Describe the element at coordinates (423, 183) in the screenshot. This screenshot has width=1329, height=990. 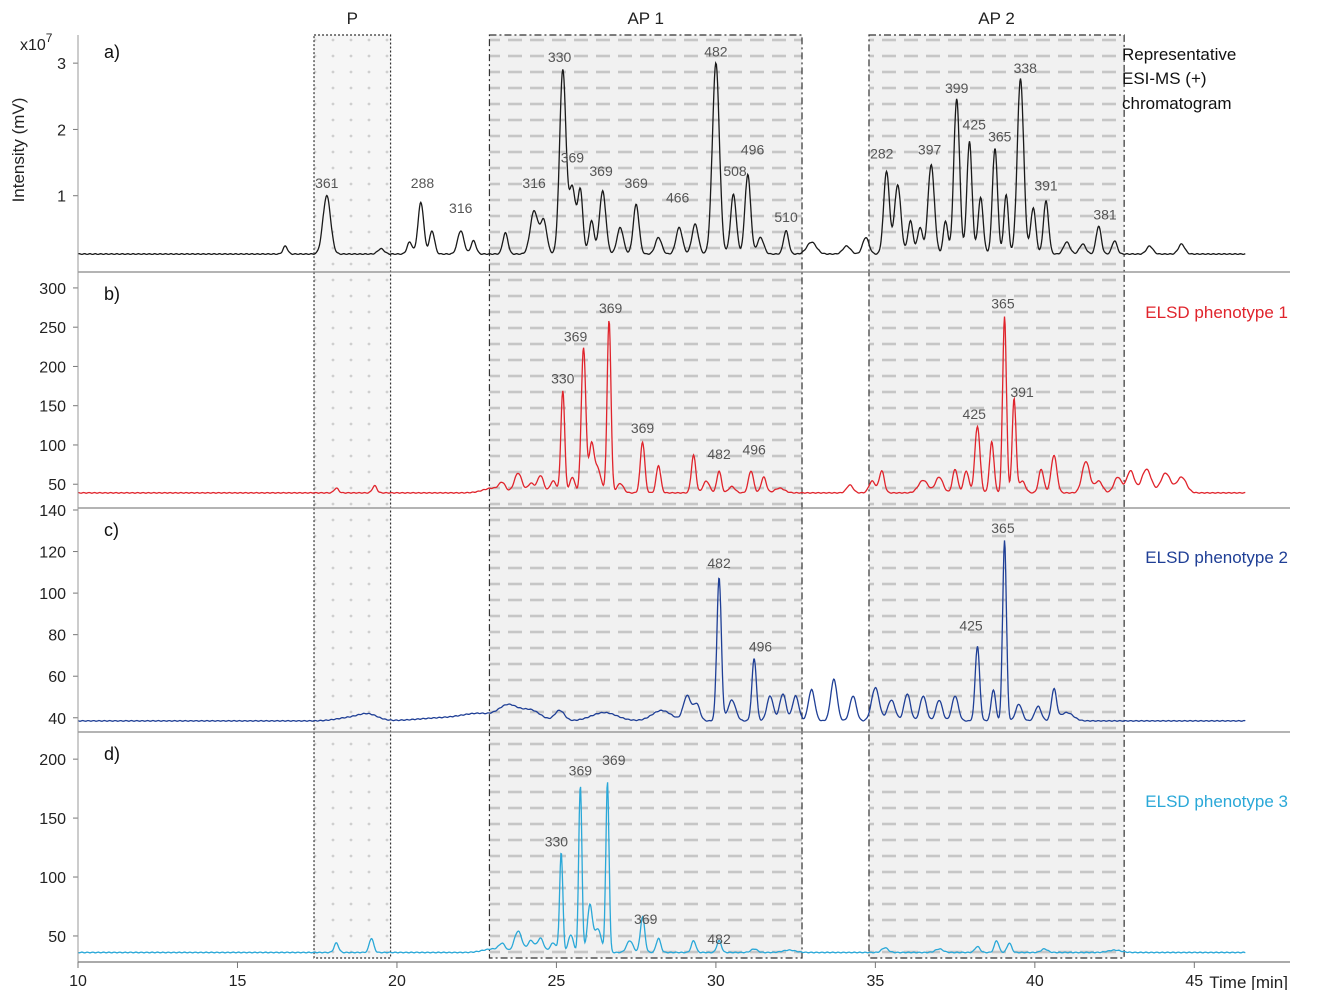
I see `peak-label: 288` at that location.